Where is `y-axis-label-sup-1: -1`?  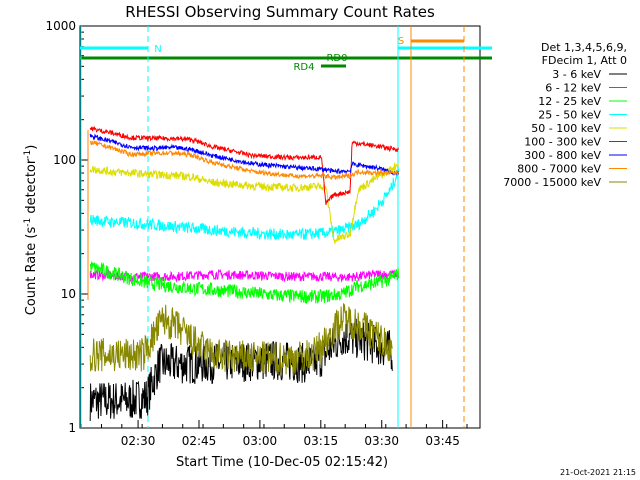 y-axis-label-sup-1: -1 is located at coordinates (28, 222).